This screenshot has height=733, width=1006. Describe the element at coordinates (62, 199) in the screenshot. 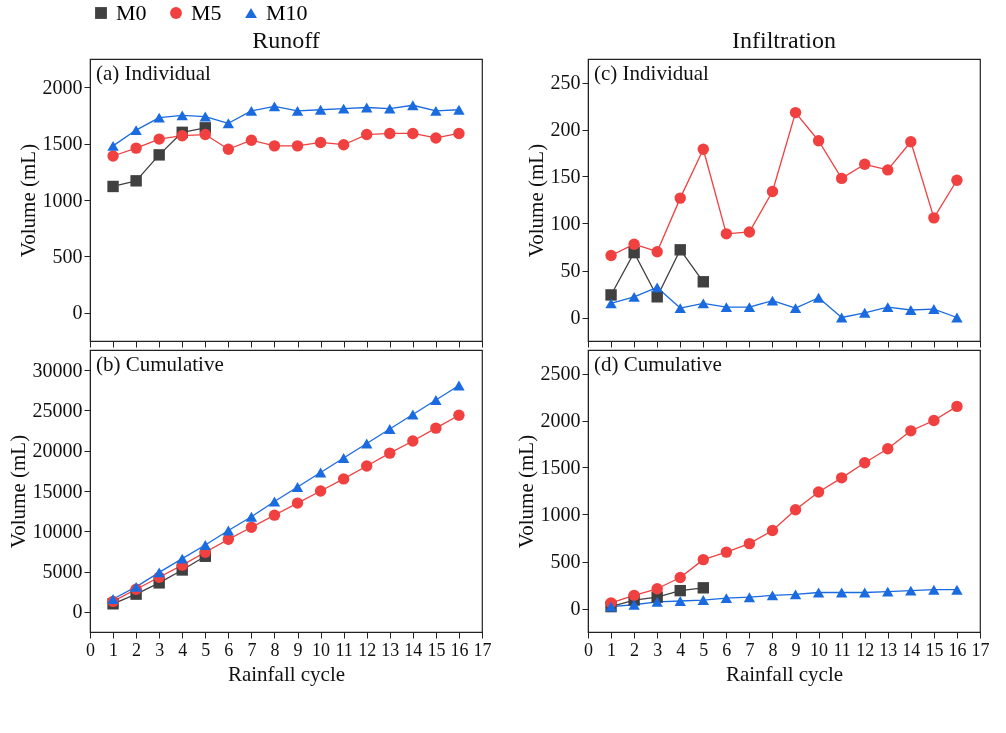

I see `y-tick-label: 1000` at that location.